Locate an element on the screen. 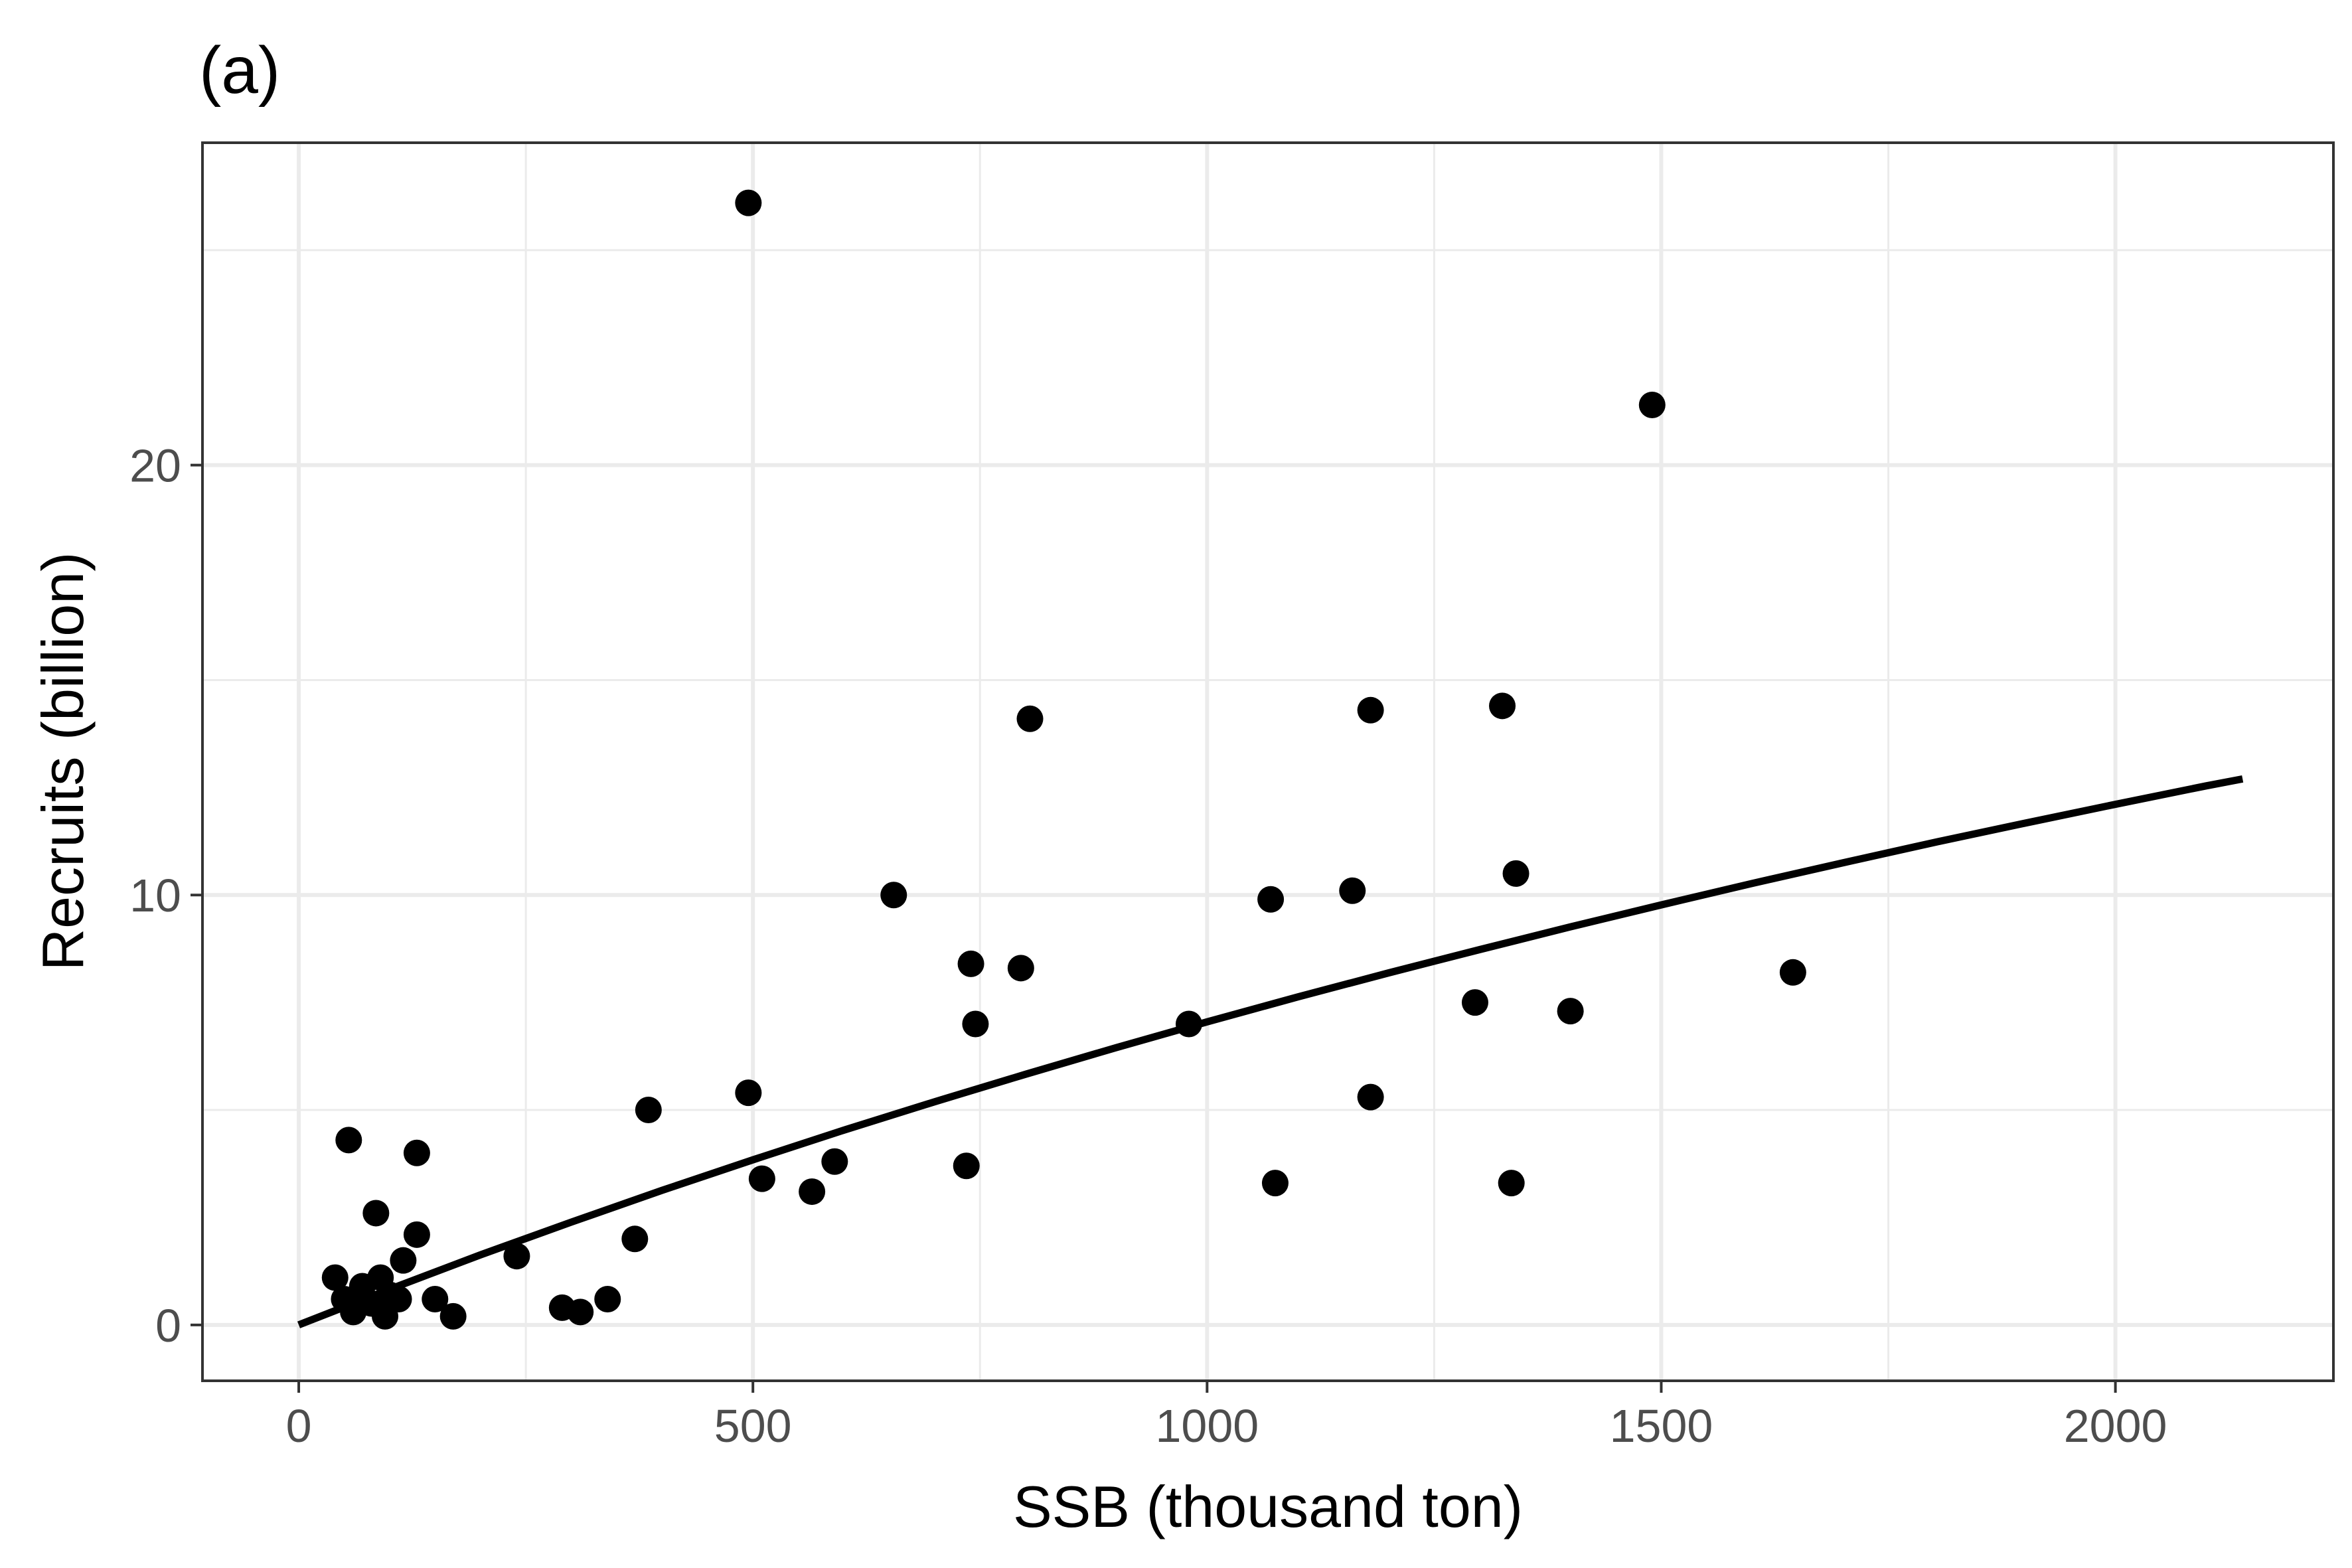 The width and height of the screenshot is (2352, 1568). y-tick-label: 20 is located at coordinates (155, 466).